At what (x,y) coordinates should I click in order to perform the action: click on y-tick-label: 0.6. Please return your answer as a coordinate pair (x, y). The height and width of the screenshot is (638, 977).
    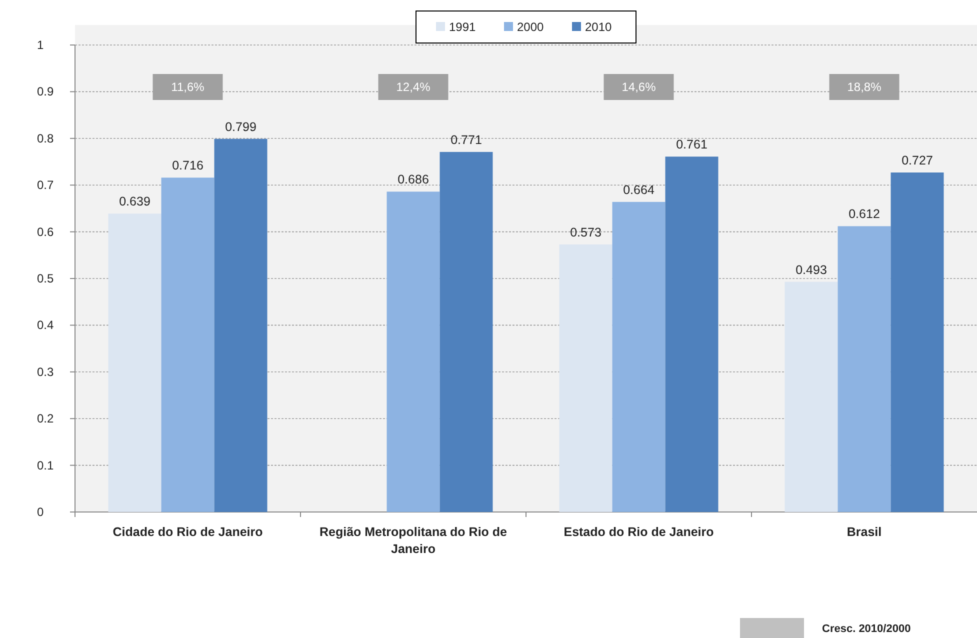
    Looking at the image, I should click on (45, 231).